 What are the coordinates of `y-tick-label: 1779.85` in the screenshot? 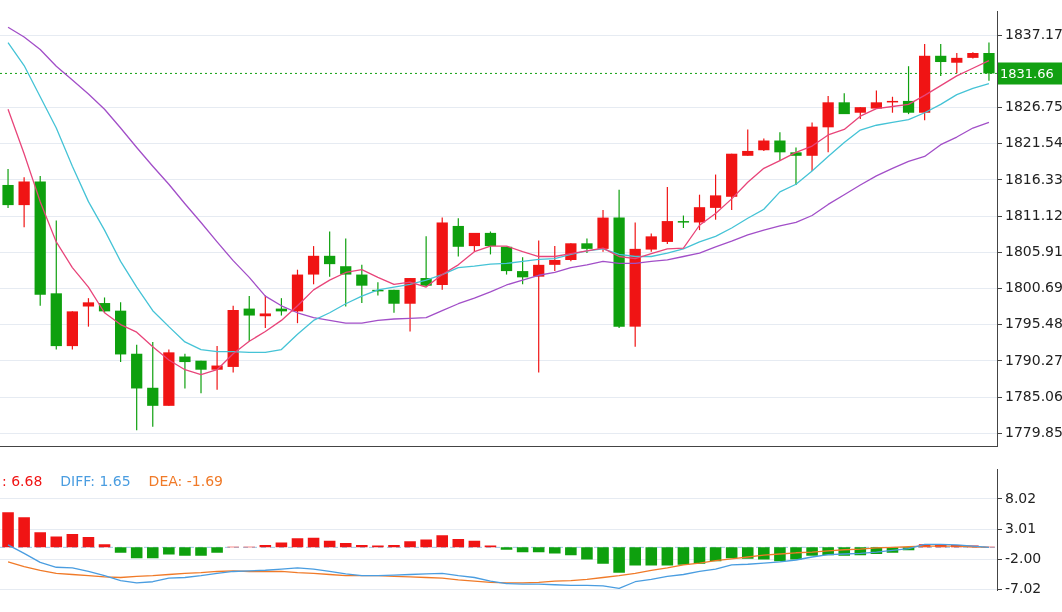 It's located at (1033, 431).